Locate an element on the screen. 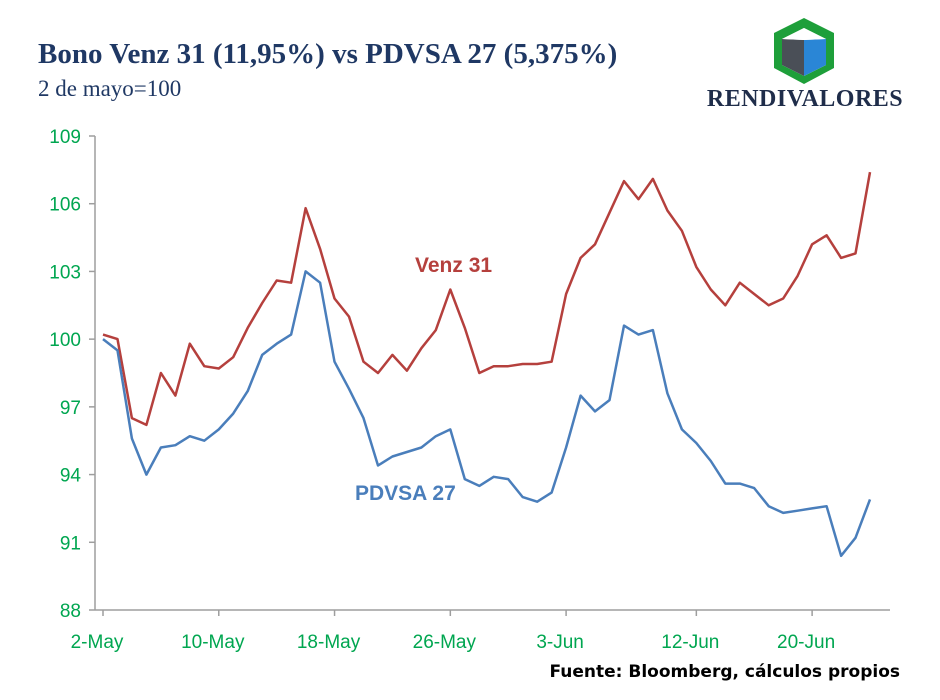 The height and width of the screenshot is (700, 940). y-tick-label: 109 is located at coordinates (65, 137).